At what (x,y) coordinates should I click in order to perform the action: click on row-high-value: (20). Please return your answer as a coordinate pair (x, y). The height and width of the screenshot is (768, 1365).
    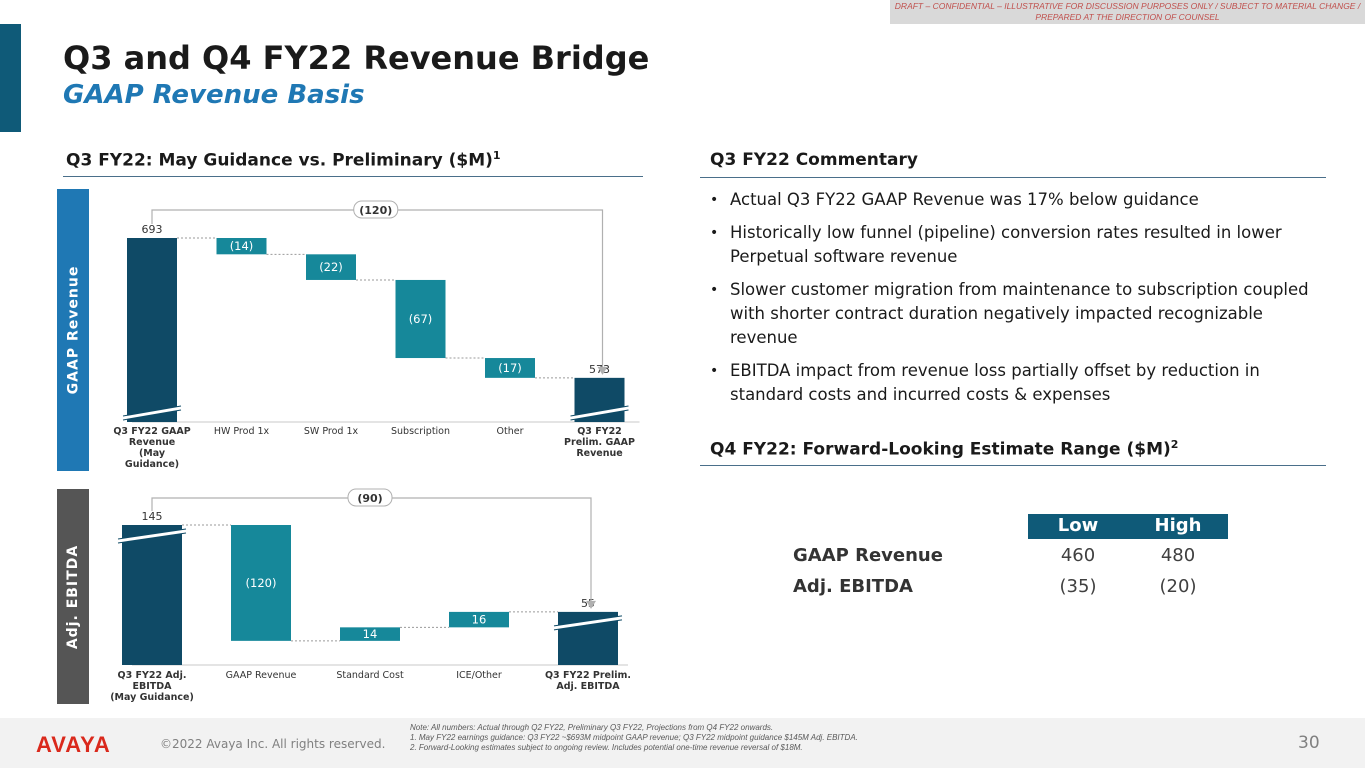
    Looking at the image, I should click on (1178, 586).